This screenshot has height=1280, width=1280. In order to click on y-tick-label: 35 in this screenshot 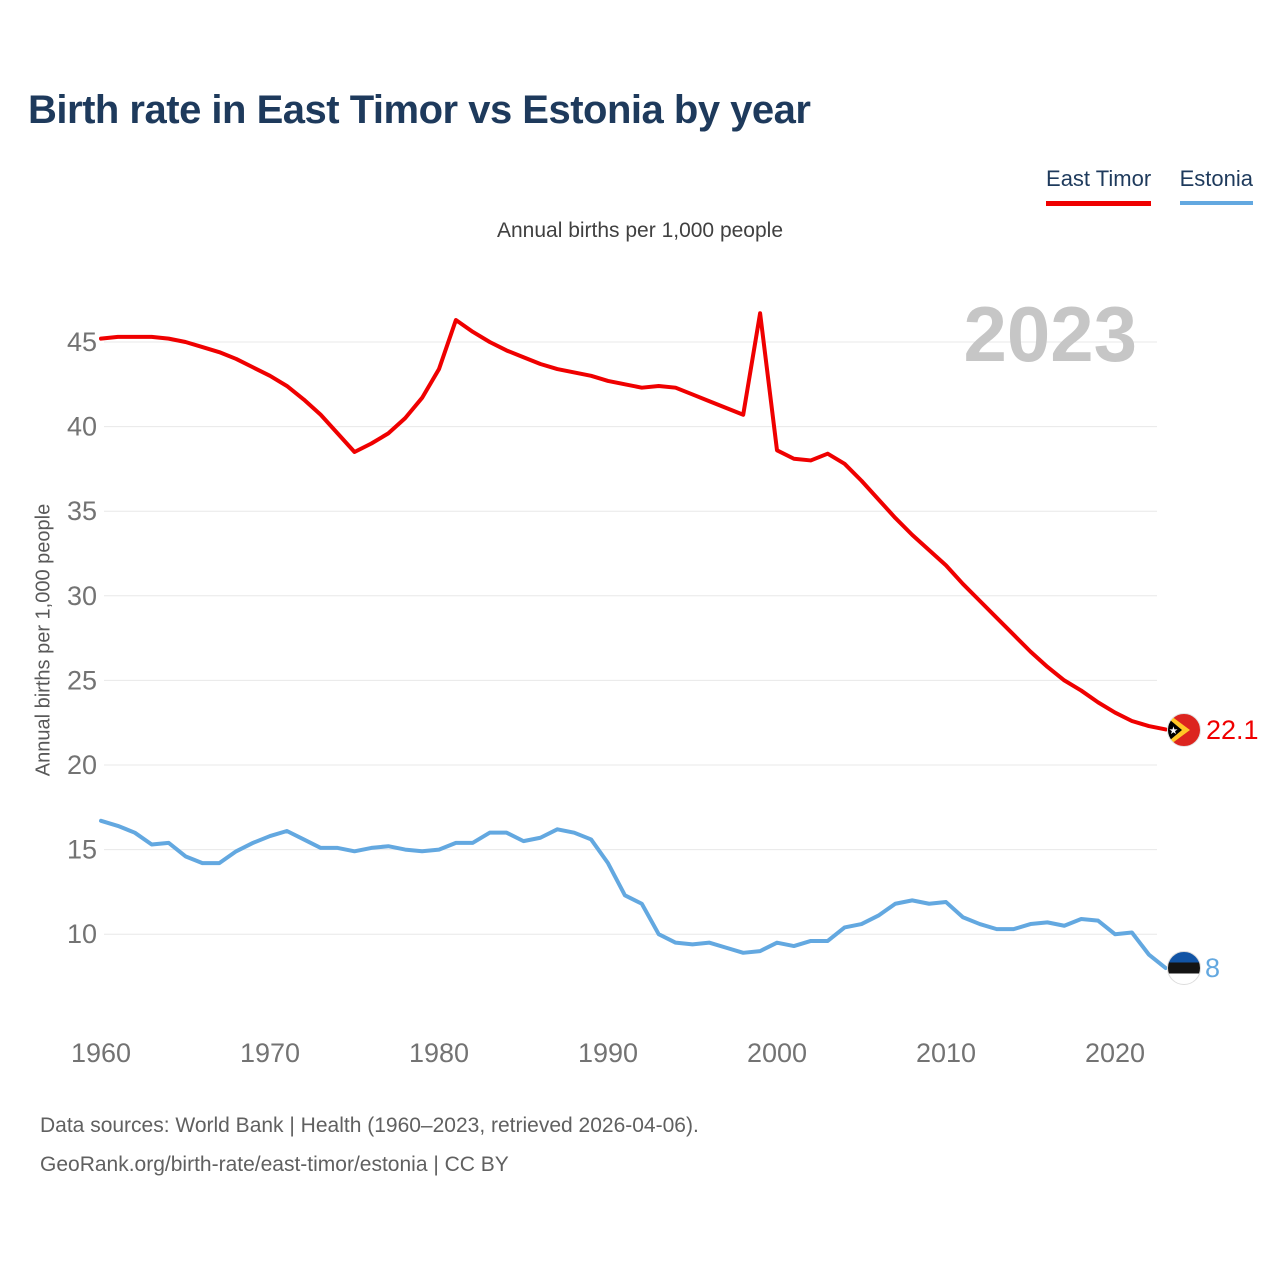, I will do `click(82, 511)`.